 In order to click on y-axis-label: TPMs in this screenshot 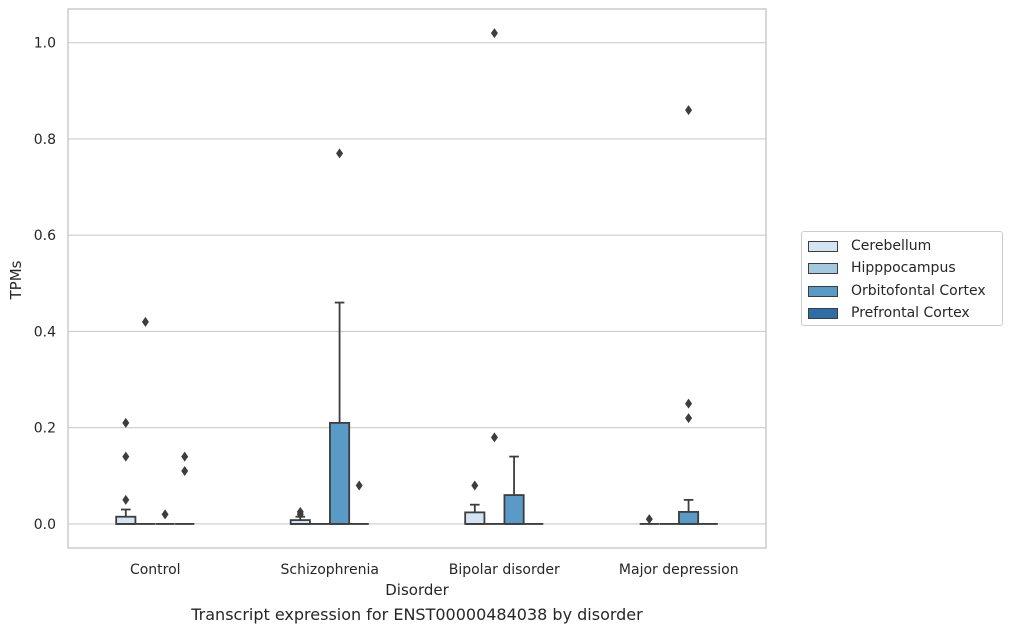, I will do `click(16, 280)`.